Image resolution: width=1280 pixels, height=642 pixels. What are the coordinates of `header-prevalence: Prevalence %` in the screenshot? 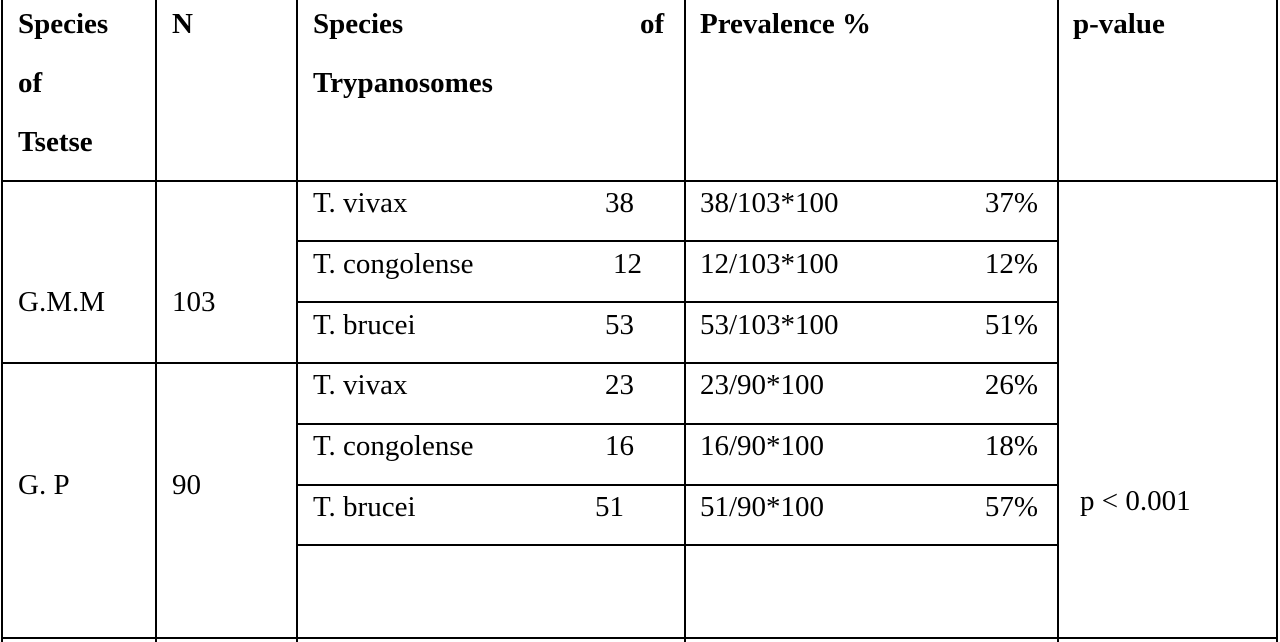 It's located at (785, 24).